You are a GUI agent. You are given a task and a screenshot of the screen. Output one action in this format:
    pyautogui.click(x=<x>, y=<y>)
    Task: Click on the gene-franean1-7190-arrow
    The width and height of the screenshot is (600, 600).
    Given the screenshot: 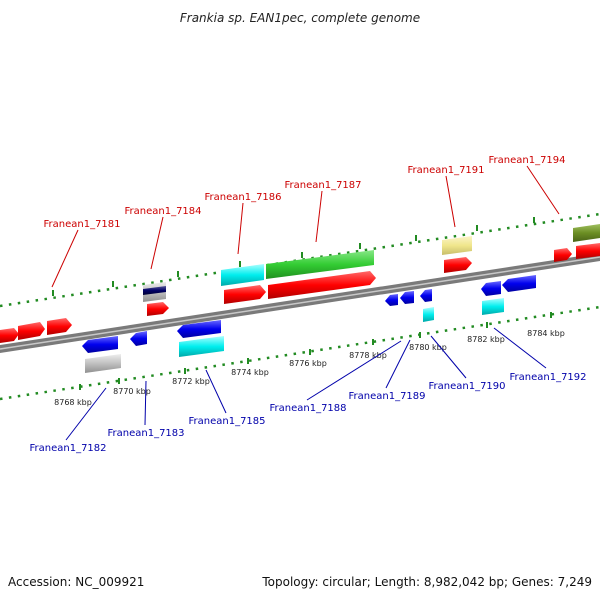 What is the action you would take?
    pyautogui.click(x=426, y=295)
    